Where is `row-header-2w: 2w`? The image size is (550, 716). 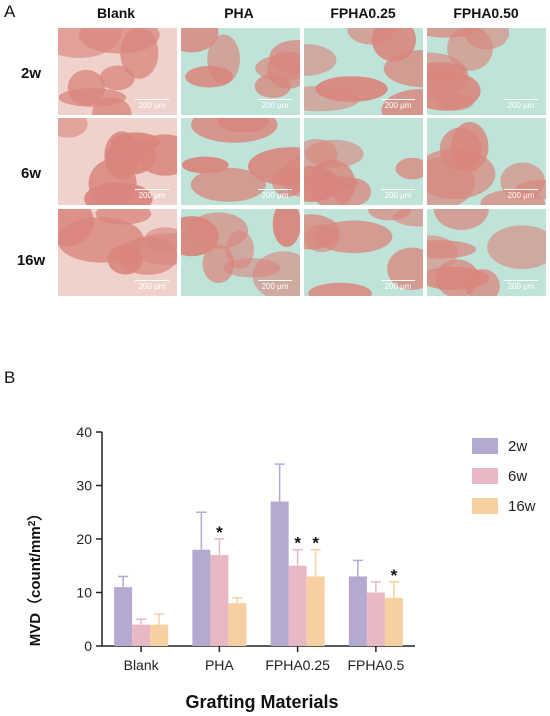 row-header-2w: 2w is located at coordinates (30, 73).